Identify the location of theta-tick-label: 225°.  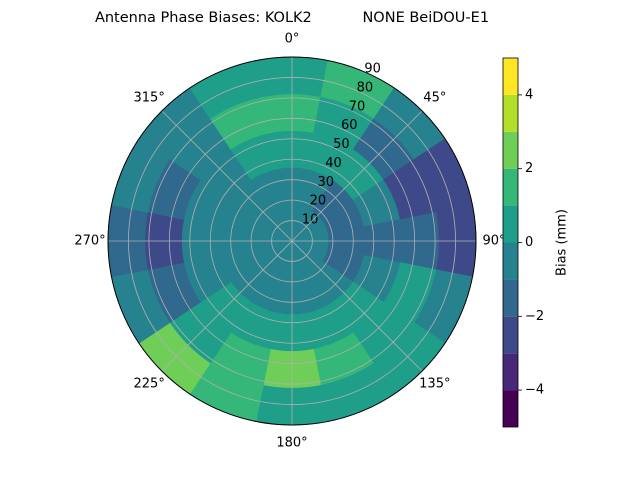
(149, 383).